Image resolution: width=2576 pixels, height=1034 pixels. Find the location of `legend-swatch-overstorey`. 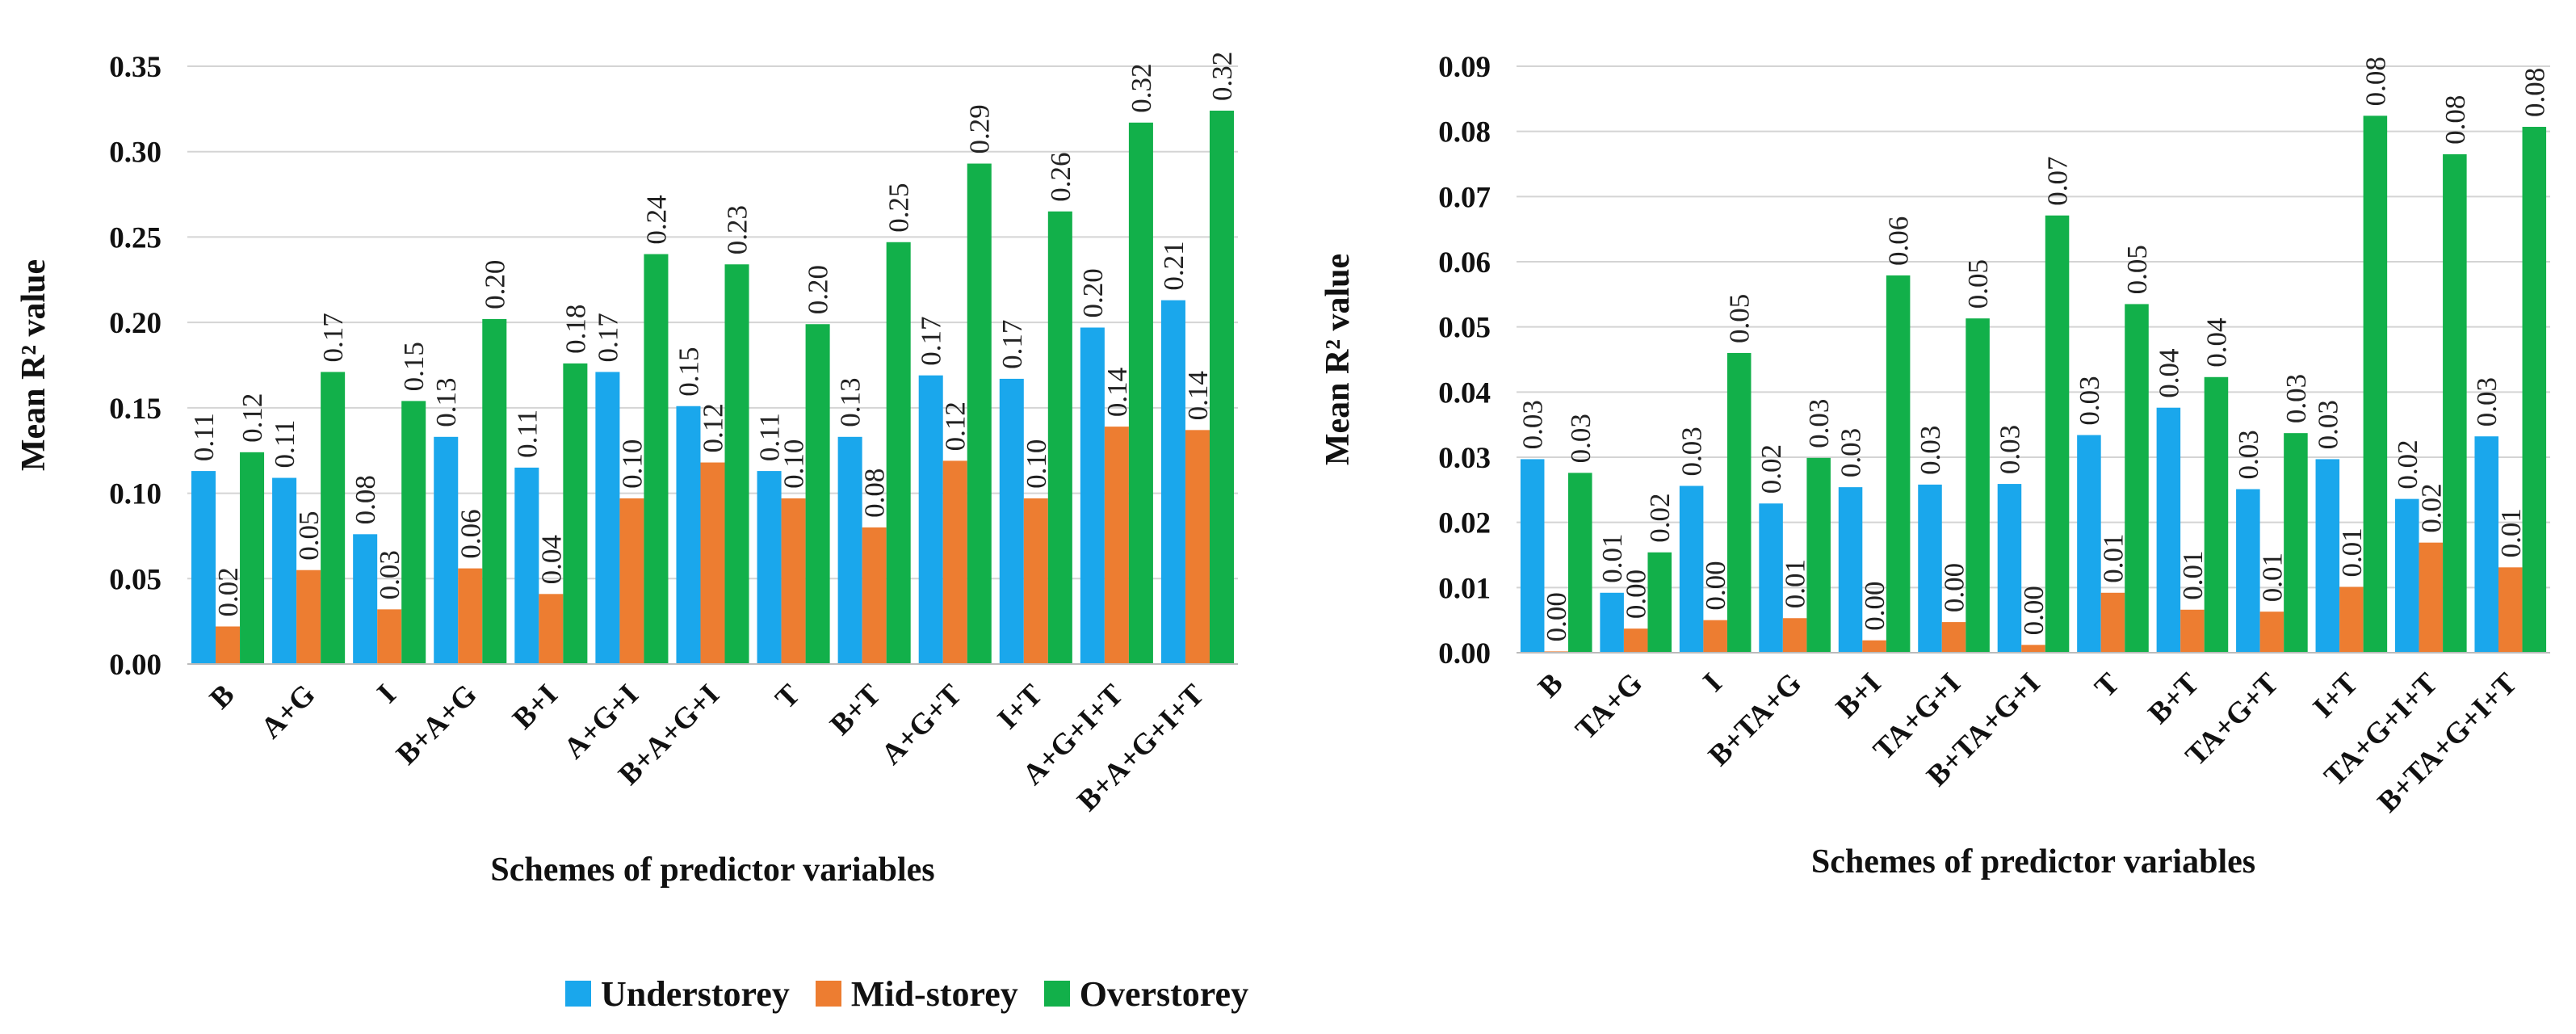

legend-swatch-overstorey is located at coordinates (1056, 994).